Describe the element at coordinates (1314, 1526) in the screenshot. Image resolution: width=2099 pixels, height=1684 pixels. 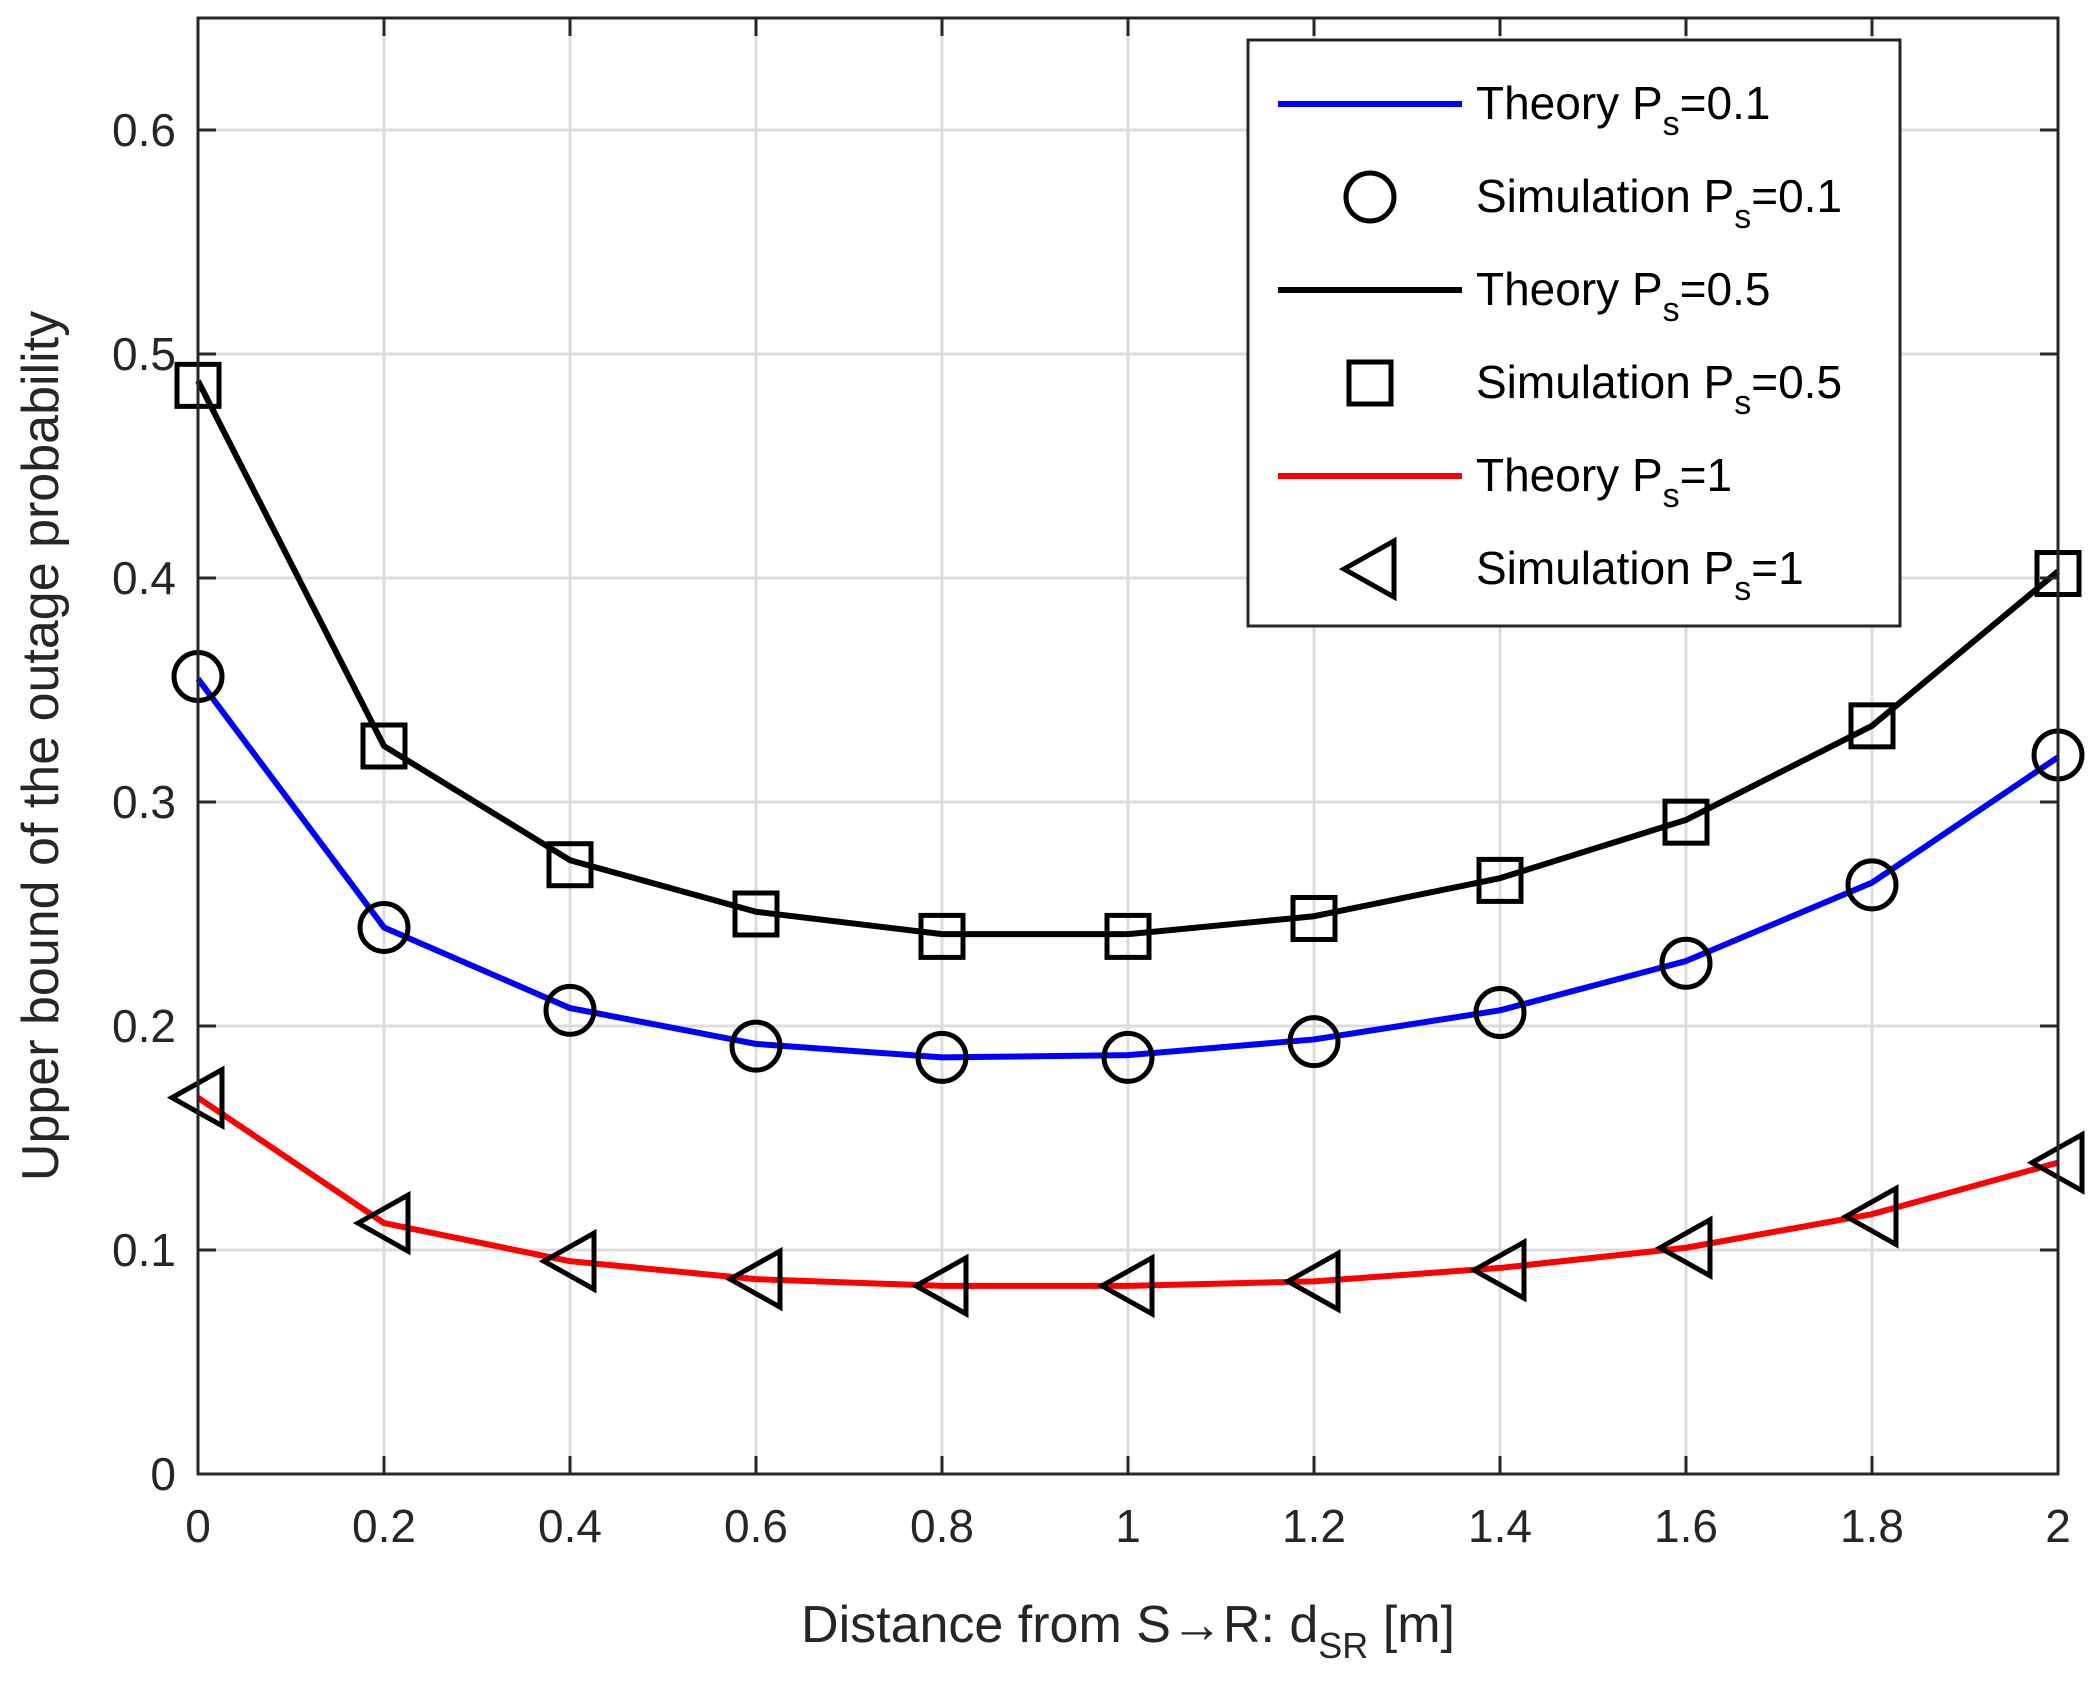
I see `x-tick-label: 1.2` at that location.